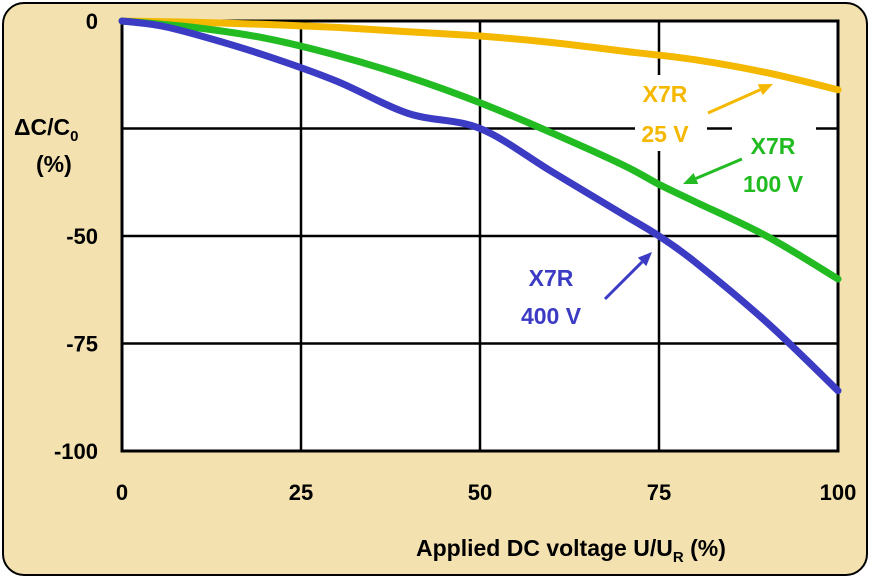 This screenshot has width=874, height=582. I want to click on y-axis-label-subscript: 0, so click(74, 136).